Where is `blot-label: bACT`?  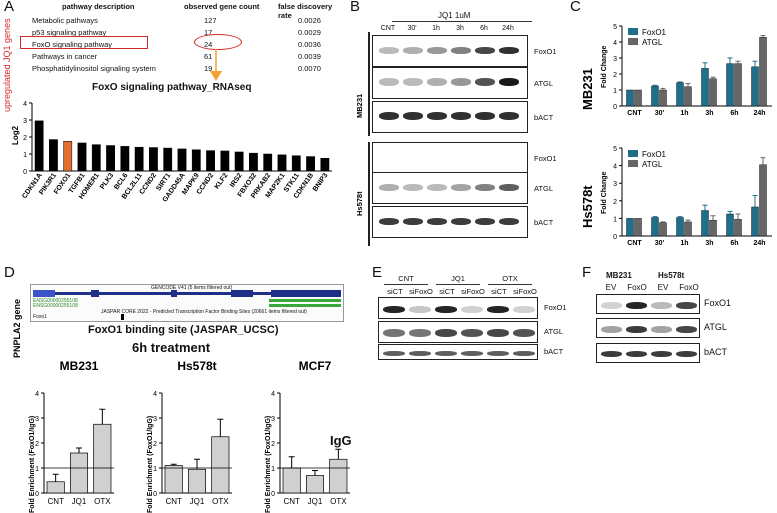
blot-label: bACT is located at coordinates (716, 352).